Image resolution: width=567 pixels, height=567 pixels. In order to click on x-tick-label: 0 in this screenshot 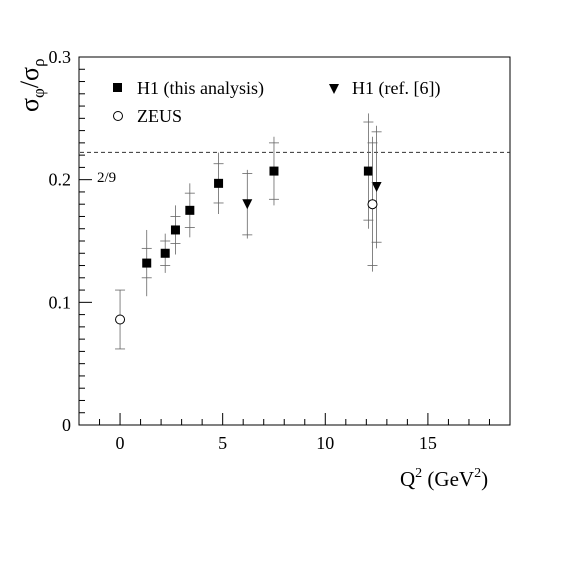, I will do `click(120, 443)`.